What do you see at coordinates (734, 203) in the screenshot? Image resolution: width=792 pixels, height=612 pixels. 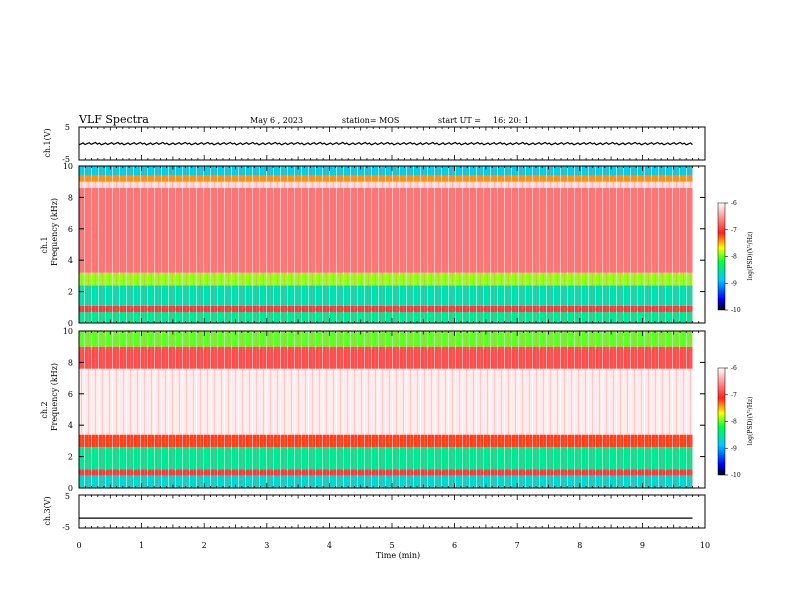 I see `ch1-colorbar-tick-label-0: -6` at bounding box center [734, 203].